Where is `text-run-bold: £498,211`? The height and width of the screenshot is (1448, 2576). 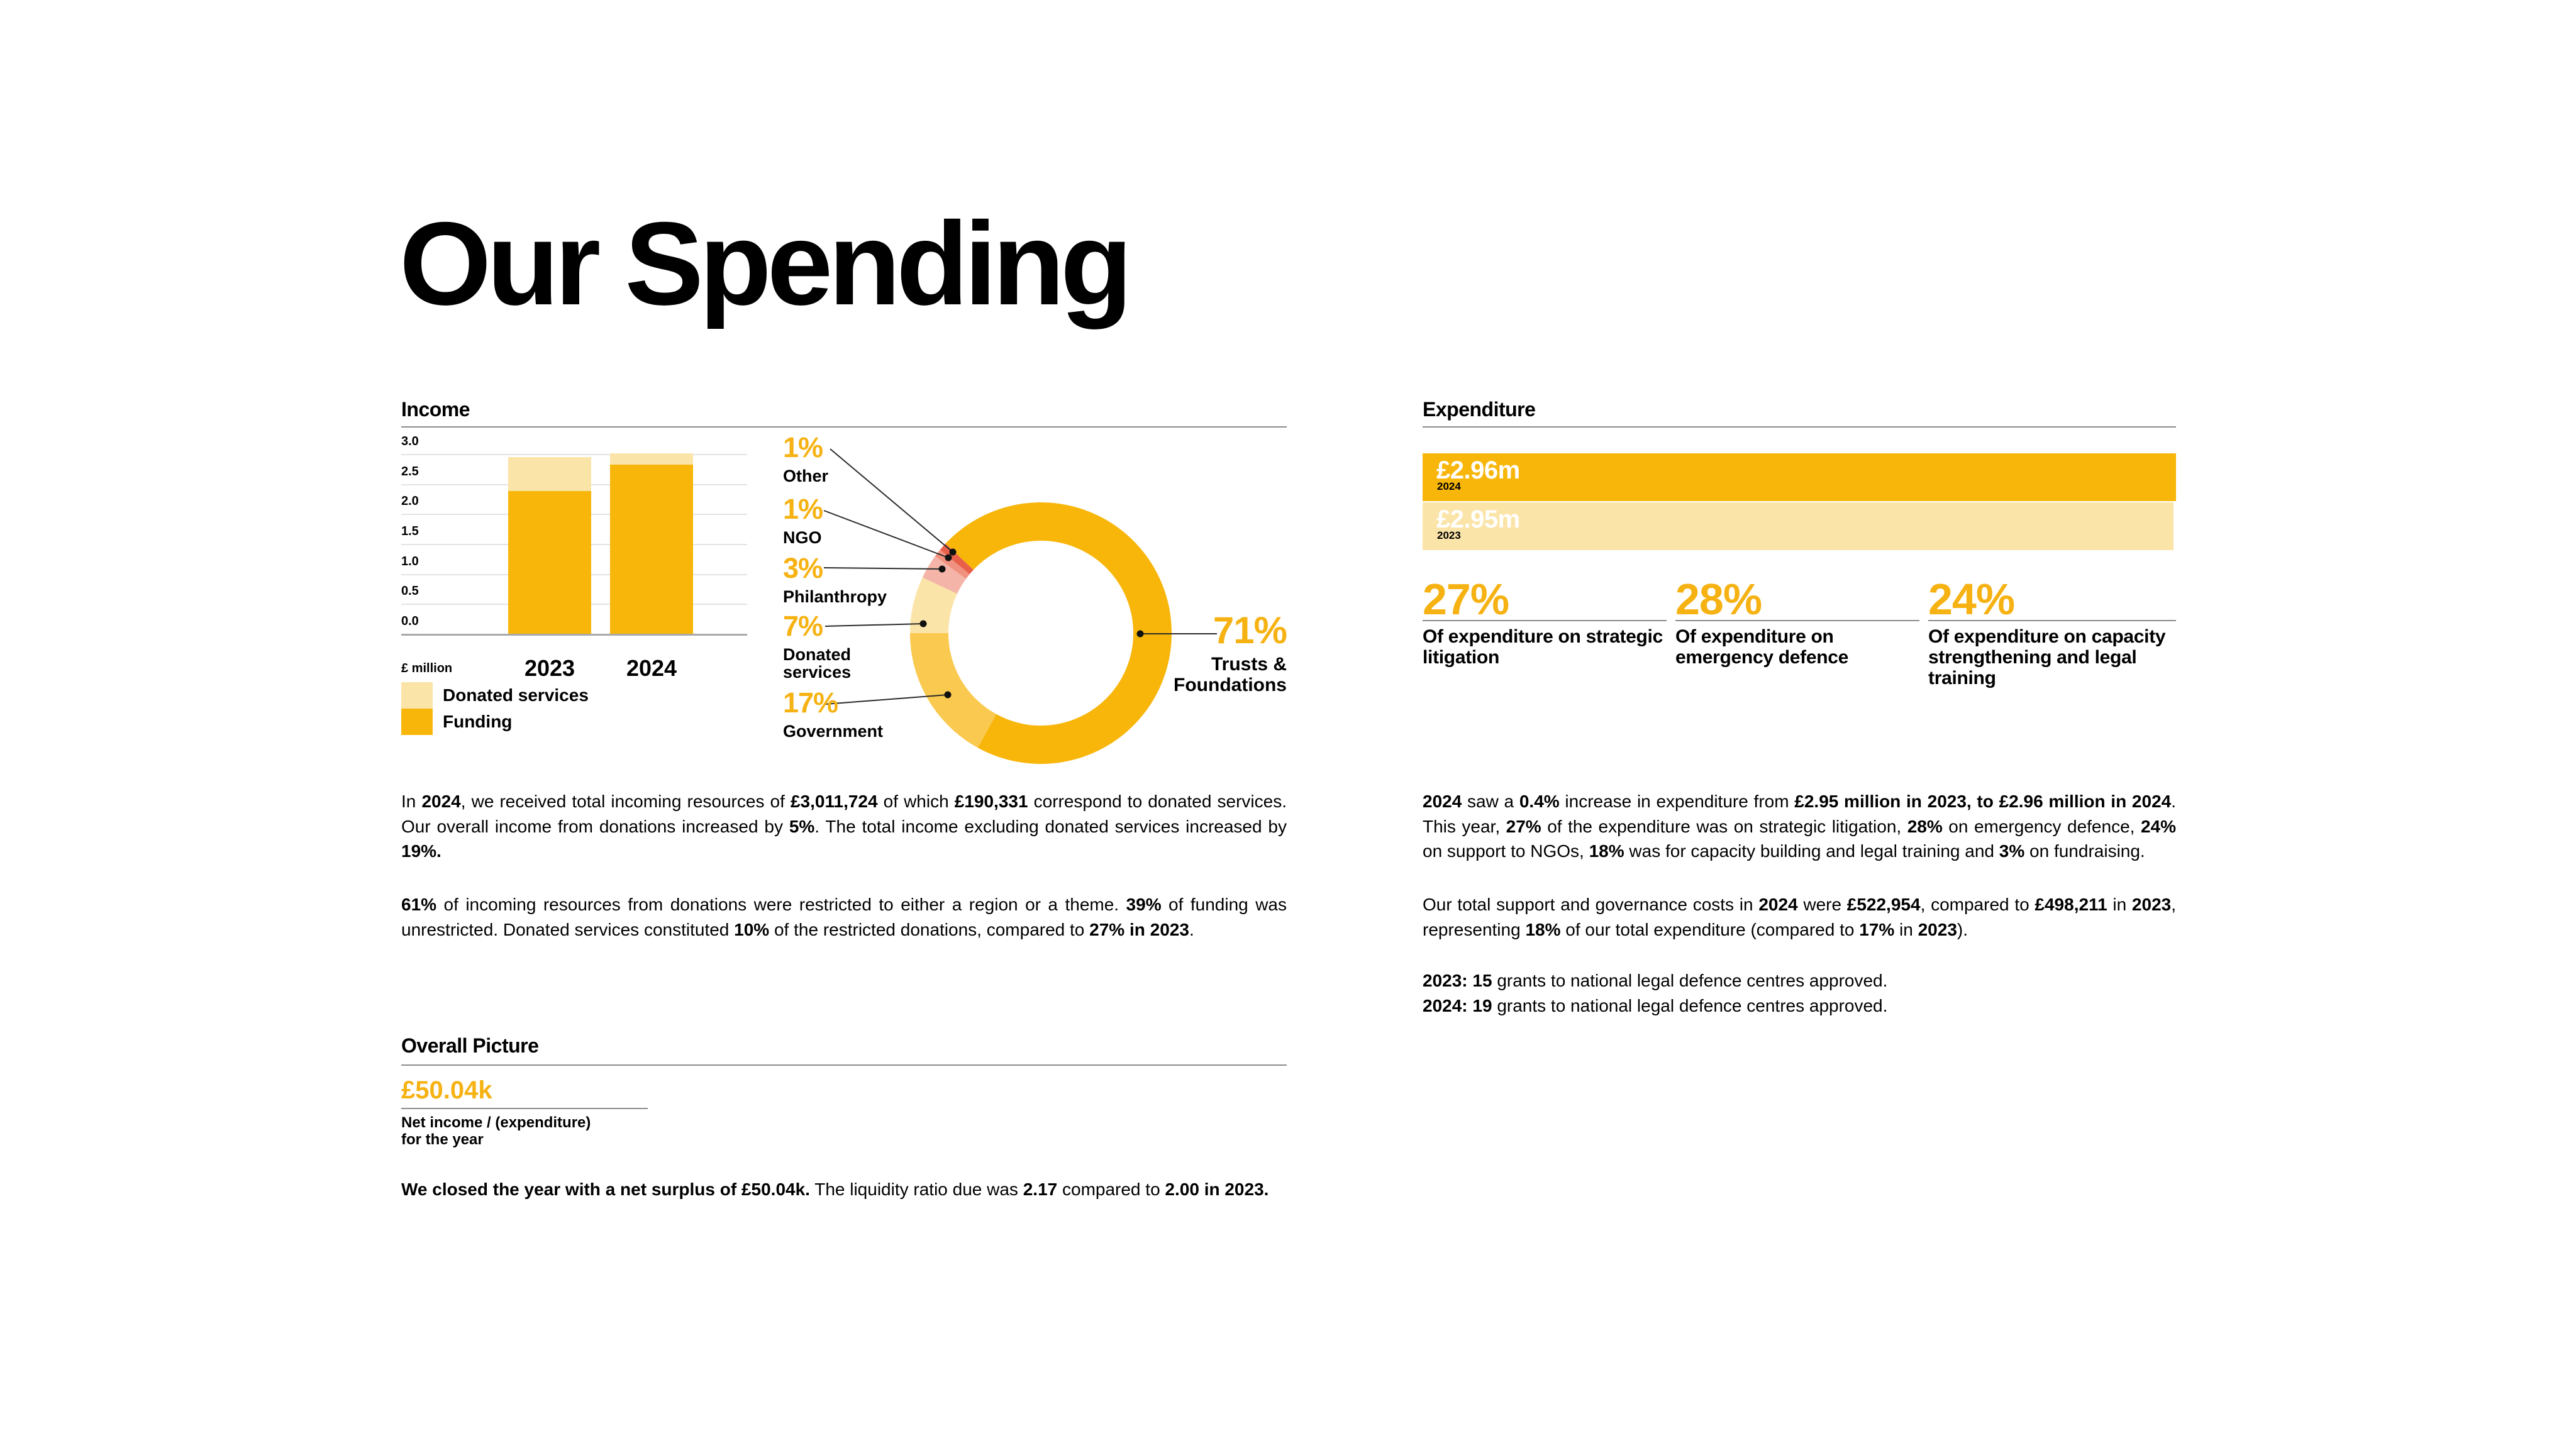 text-run-bold: £498,211 is located at coordinates (2071, 904).